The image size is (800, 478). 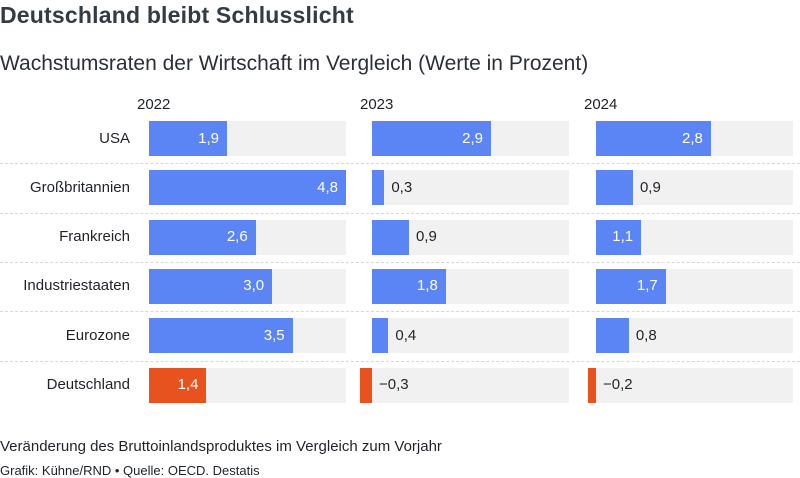 What do you see at coordinates (377, 104) in the screenshot?
I see `panel-year-header: 2023` at bounding box center [377, 104].